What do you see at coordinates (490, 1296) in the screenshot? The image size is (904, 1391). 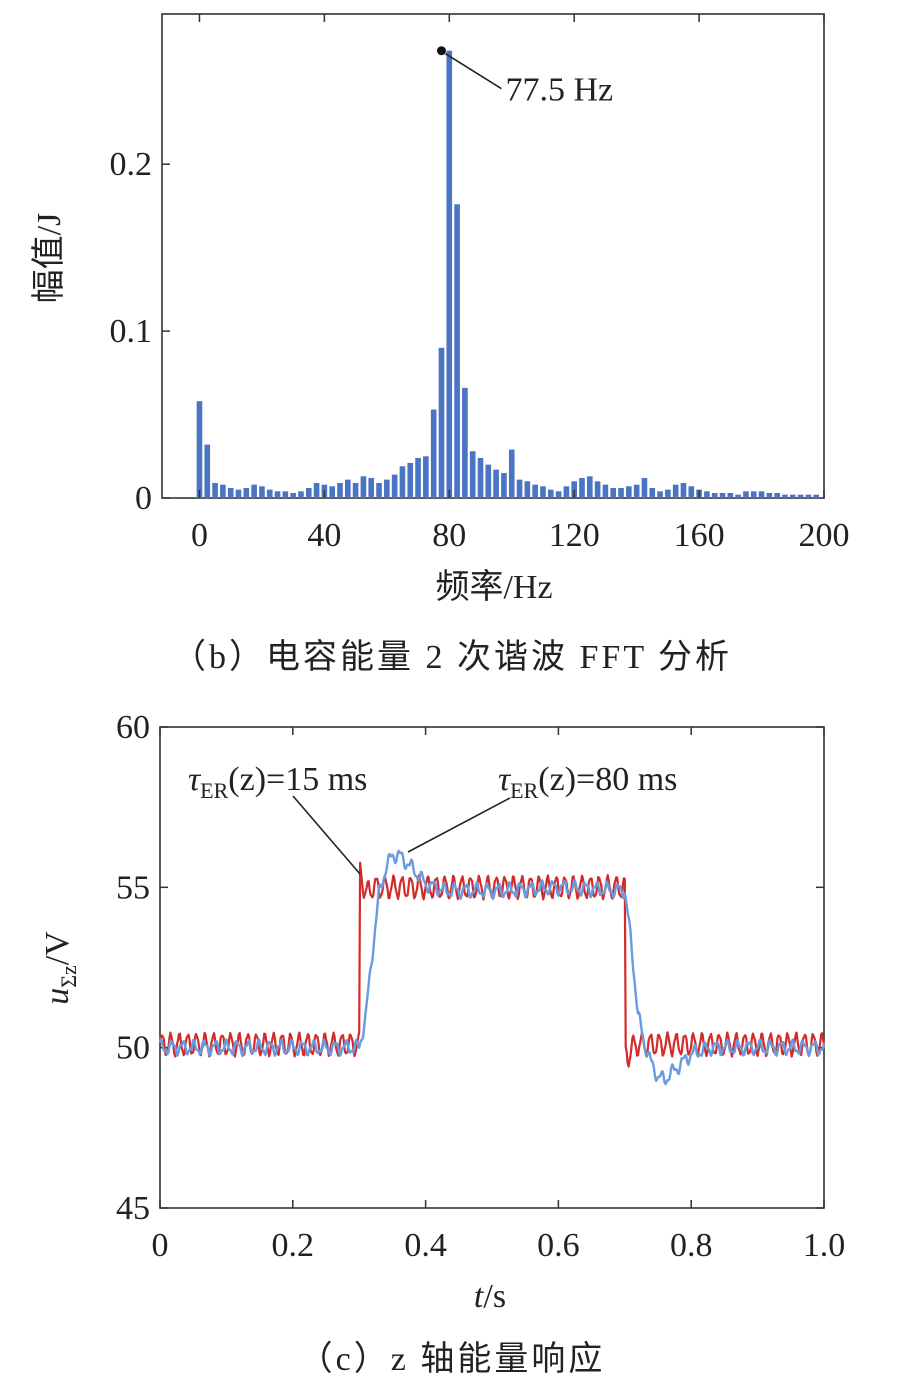 I see `response-x-axis-label: t/s` at bounding box center [490, 1296].